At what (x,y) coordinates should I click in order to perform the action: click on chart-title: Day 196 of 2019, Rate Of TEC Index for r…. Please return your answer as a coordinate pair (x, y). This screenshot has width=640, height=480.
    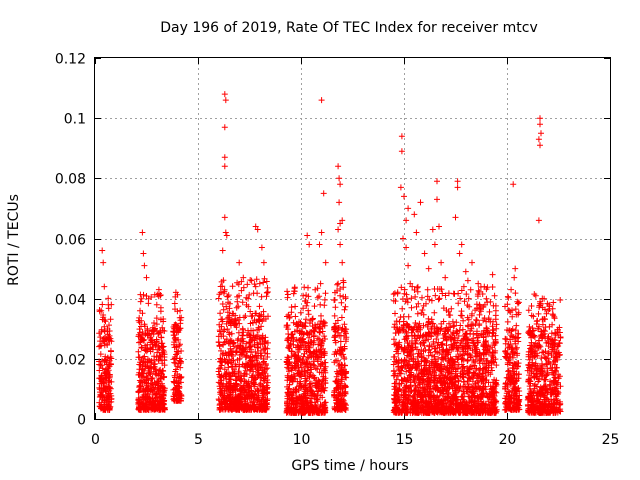
    Looking at the image, I should click on (348, 28).